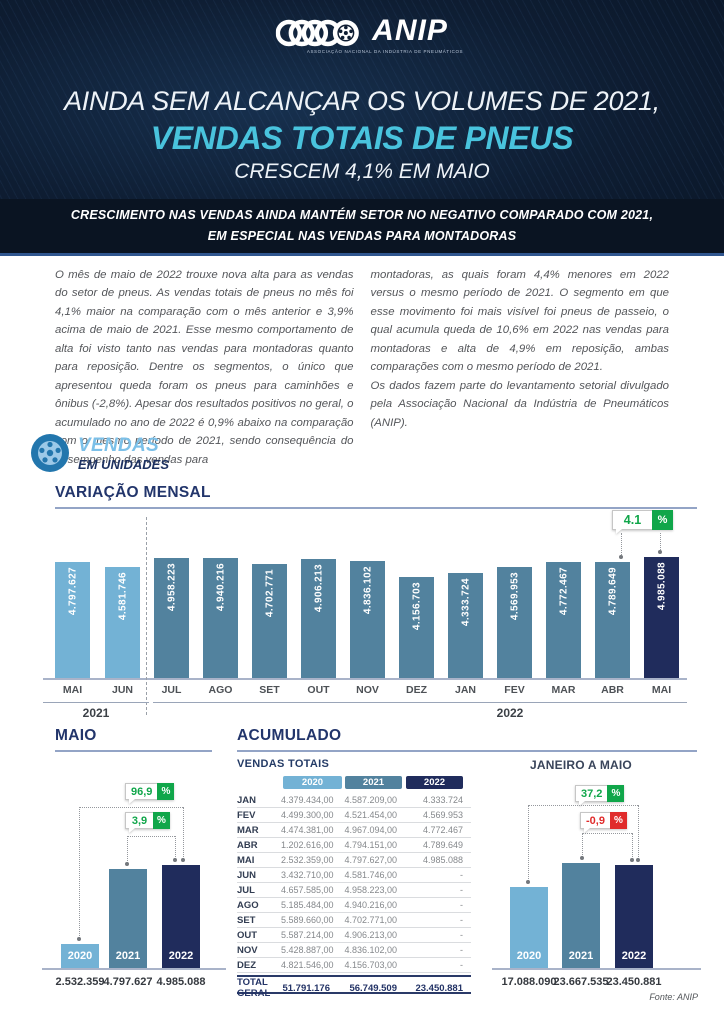 The width and height of the screenshot is (724, 1024). I want to click on row-month: DEZ, so click(246, 965).